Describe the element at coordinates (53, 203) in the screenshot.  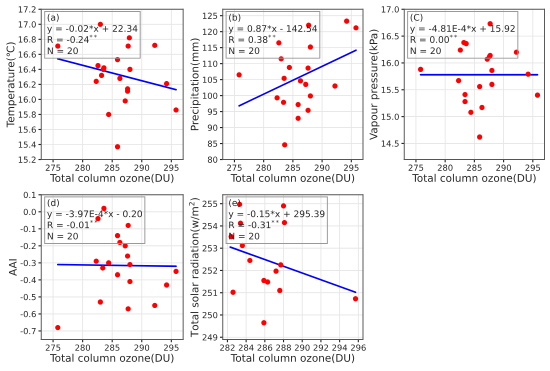
I see `annotation: (d)` at that location.